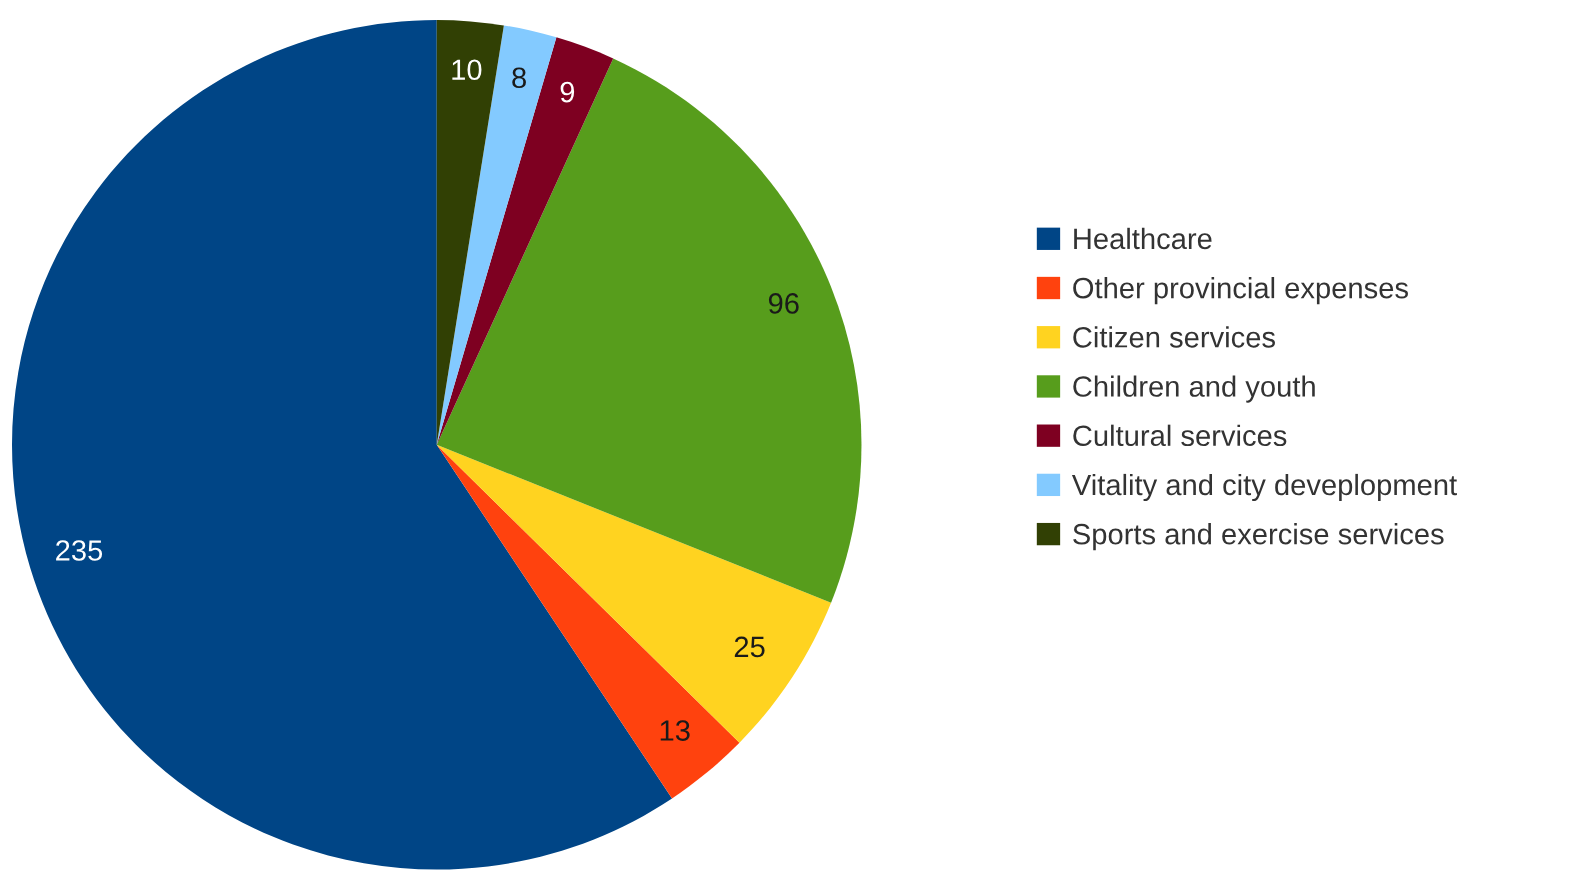 The width and height of the screenshot is (1579, 884). What do you see at coordinates (1143, 238) in the screenshot?
I see `legend-label: Healthcare` at bounding box center [1143, 238].